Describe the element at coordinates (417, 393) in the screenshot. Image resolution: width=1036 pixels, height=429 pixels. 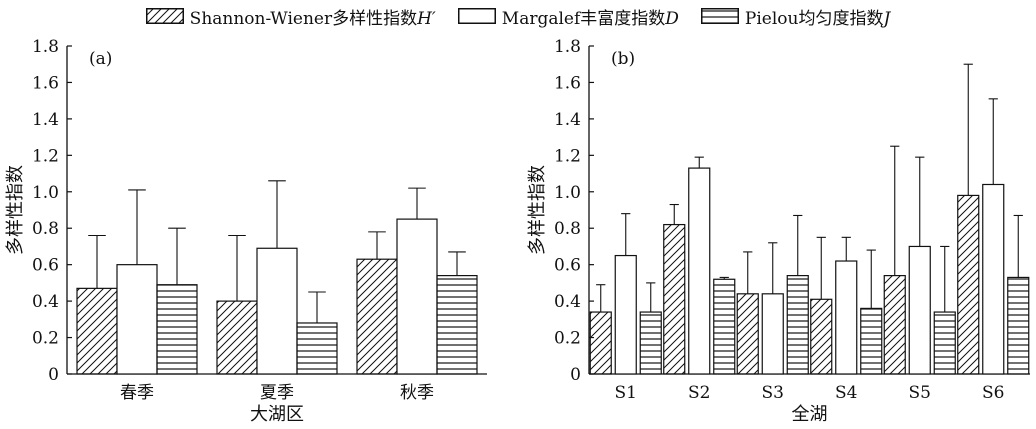
I see `x-tick-label: 秋季` at that location.